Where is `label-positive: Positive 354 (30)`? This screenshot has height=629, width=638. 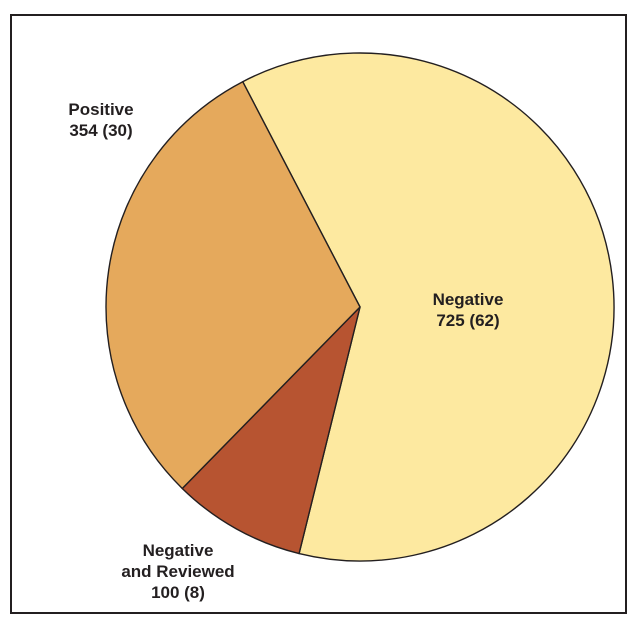
label-positive: Positive 354 (30) is located at coordinates (100, 120).